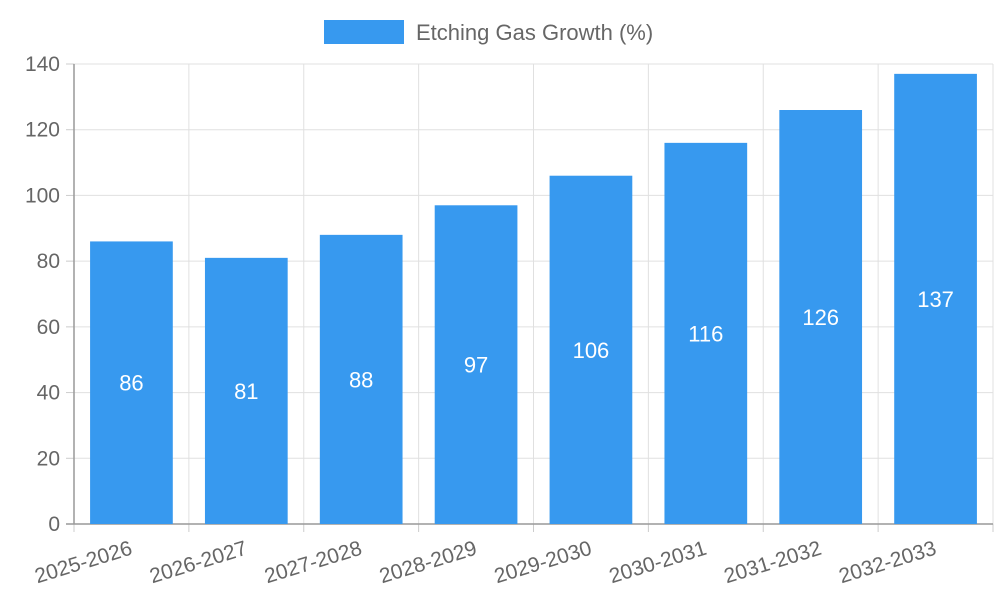 Image resolution: width=1000 pixels, height=600 pixels. Describe the element at coordinates (54, 524) in the screenshot. I see `y-axis-tick-label: 0` at that location.